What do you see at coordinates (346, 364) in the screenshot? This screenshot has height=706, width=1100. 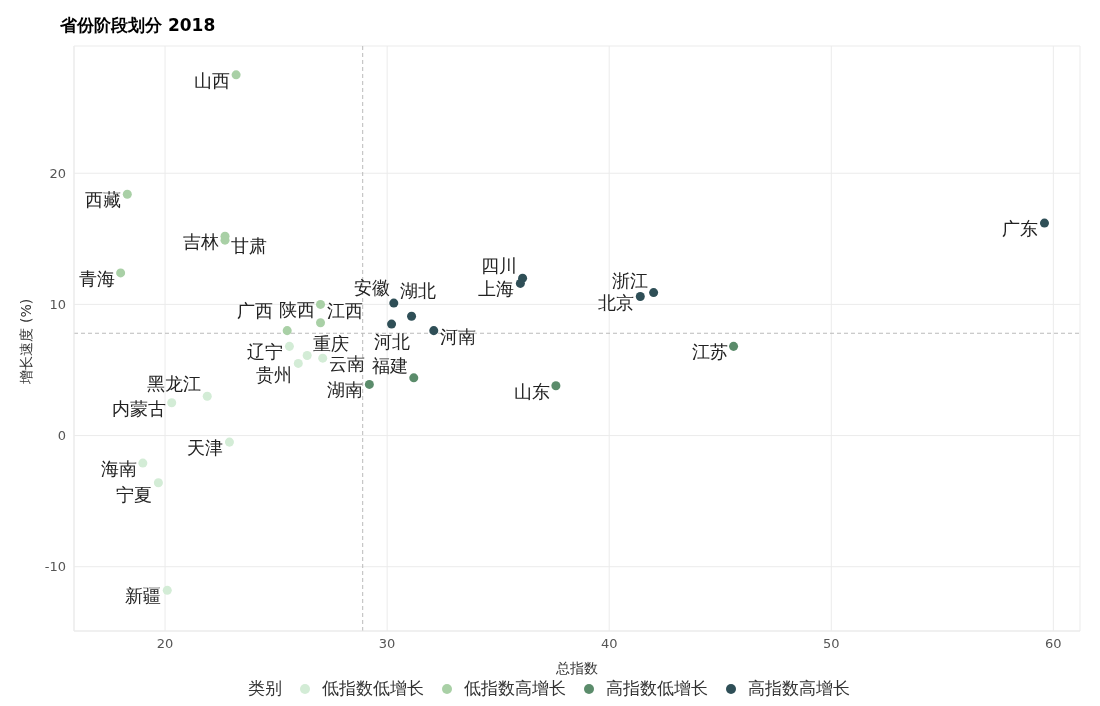 I see `annotation: 云南` at bounding box center [346, 364].